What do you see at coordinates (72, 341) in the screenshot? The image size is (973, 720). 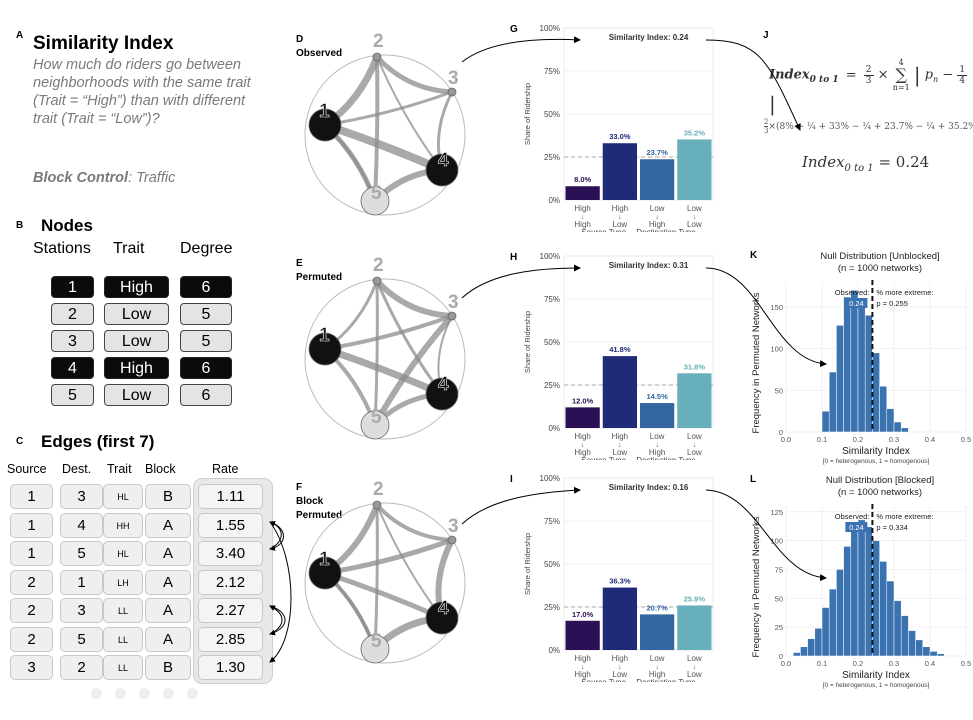 I see `node-station-cell: 3` at bounding box center [72, 341].